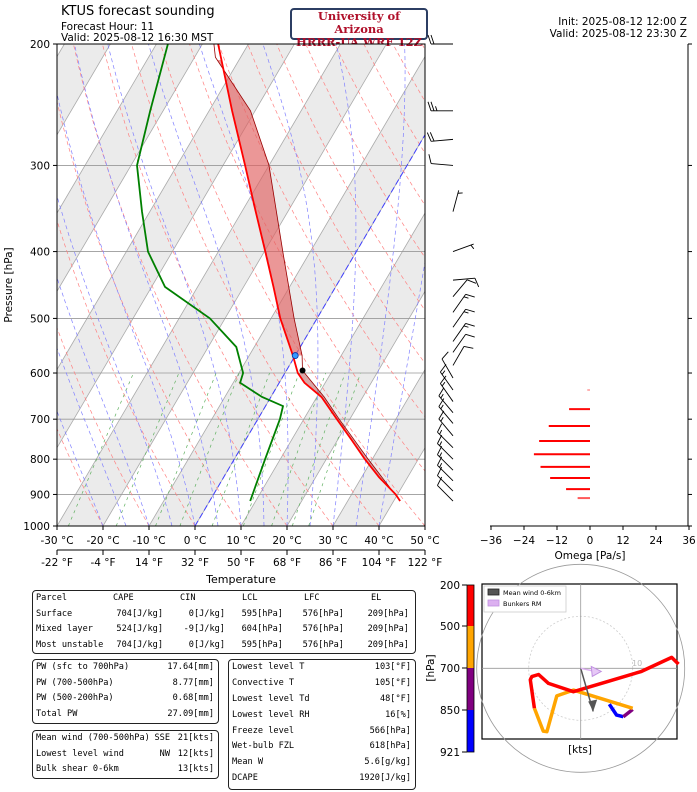 This screenshot has width=697, height=792. Describe the element at coordinates (224, 599) in the screenshot. I see `parcel-header-row: Parcel CAPE CIN LCL LFC EL` at that location.